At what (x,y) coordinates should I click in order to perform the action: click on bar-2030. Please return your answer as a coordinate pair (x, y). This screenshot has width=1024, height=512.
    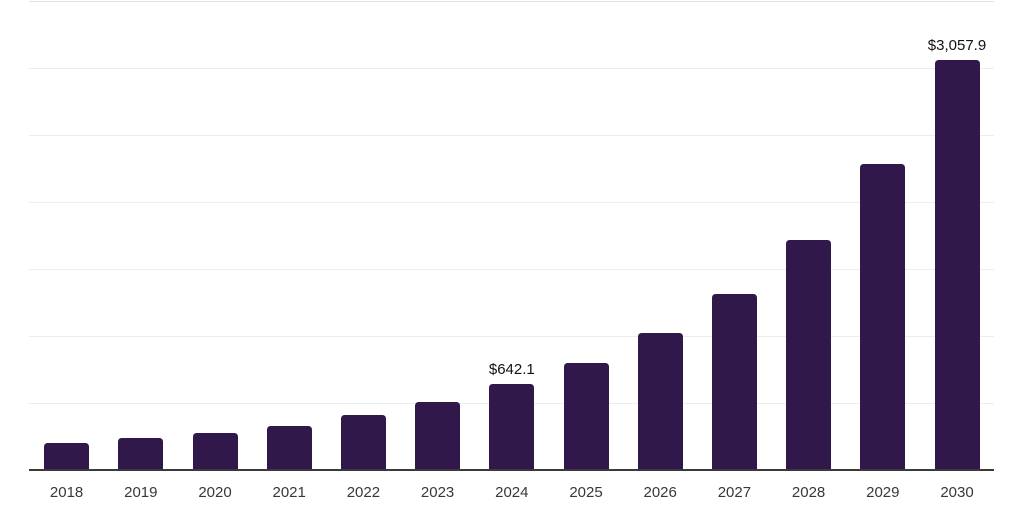
    Looking at the image, I should click on (957, 265).